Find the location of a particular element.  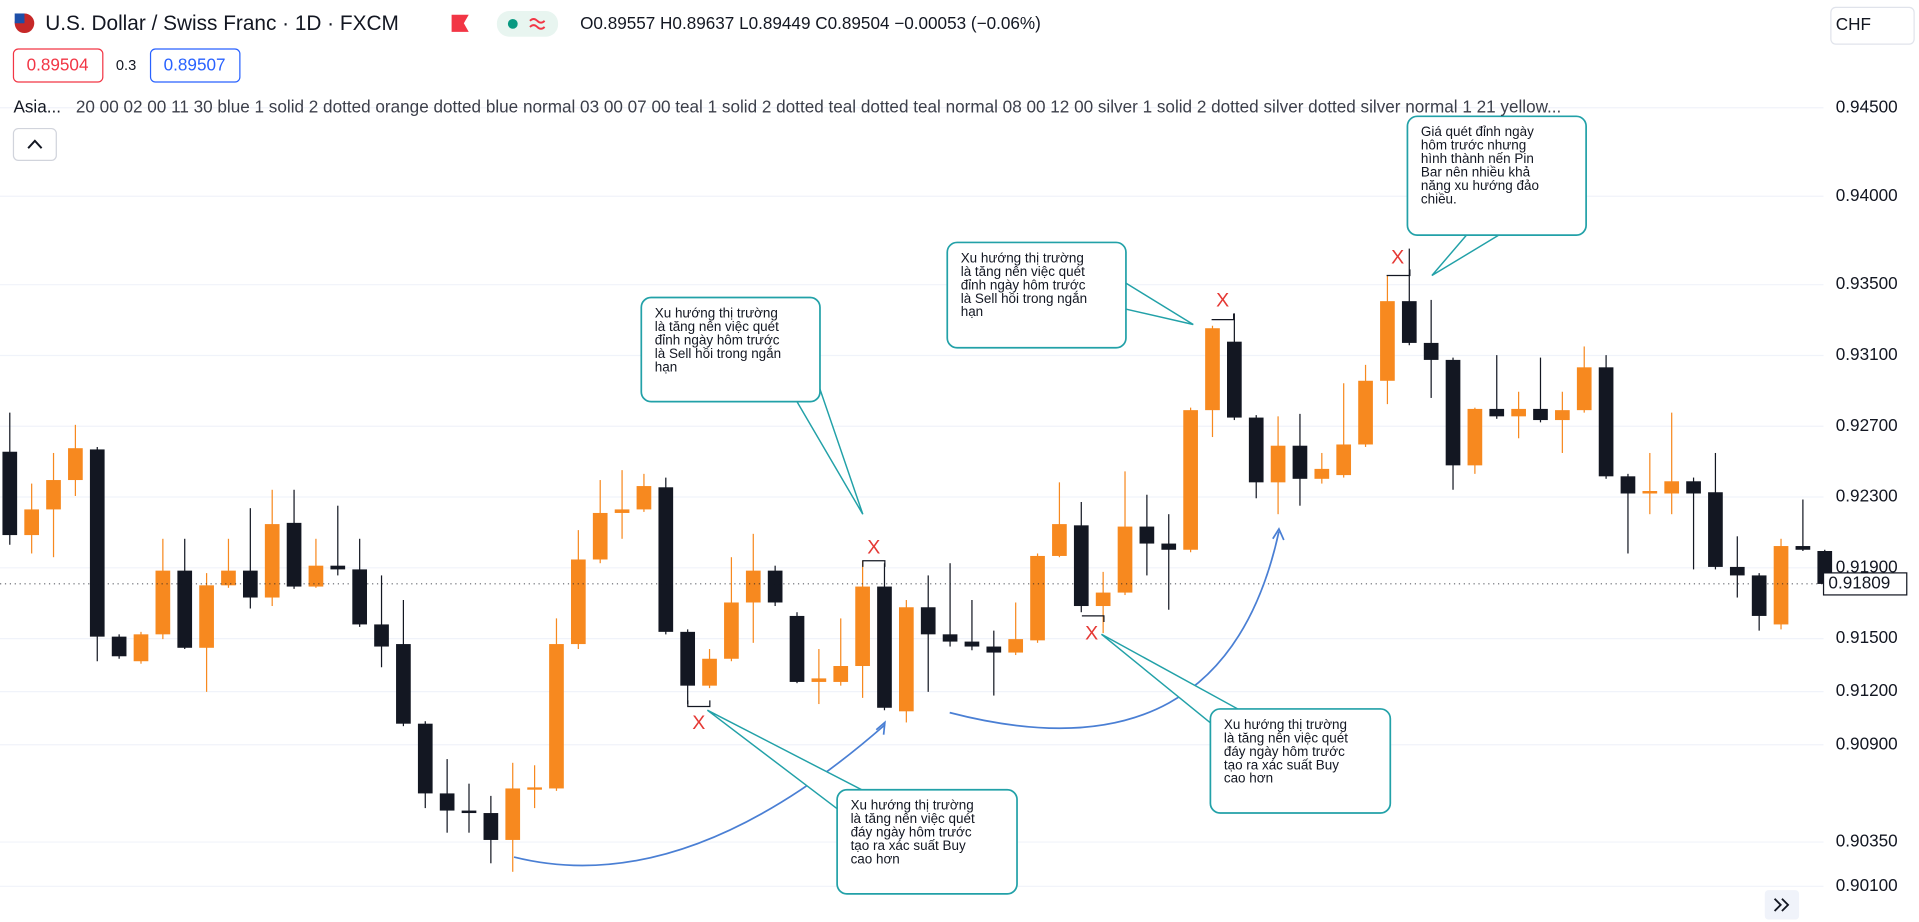

spread: 0.3 is located at coordinates (126, 66).